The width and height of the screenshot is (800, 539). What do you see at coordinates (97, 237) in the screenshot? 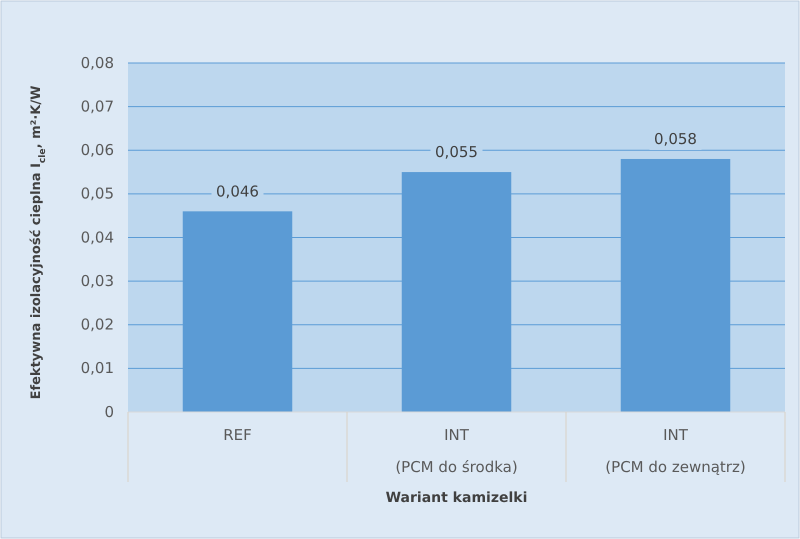
I see `y-tick-label: 0,04` at bounding box center [97, 237].